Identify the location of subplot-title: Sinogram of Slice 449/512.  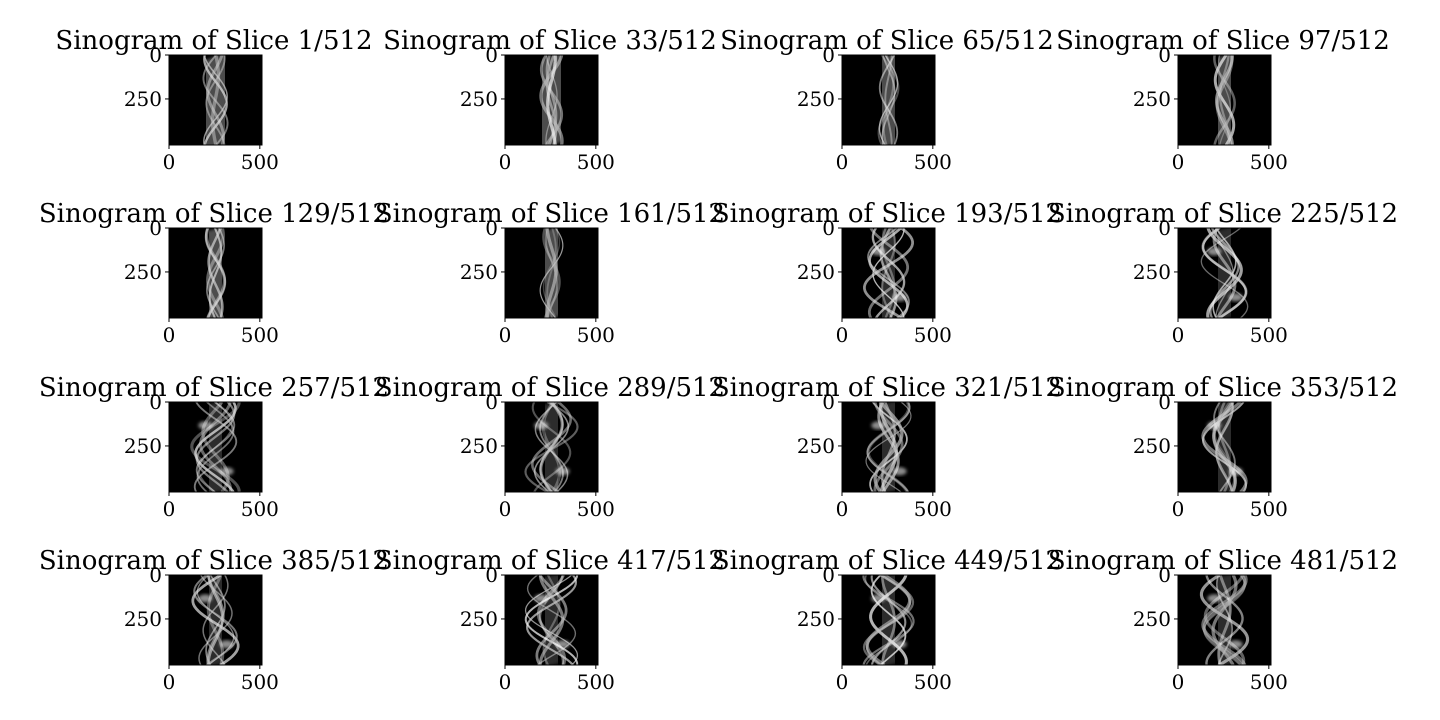
(887, 561).